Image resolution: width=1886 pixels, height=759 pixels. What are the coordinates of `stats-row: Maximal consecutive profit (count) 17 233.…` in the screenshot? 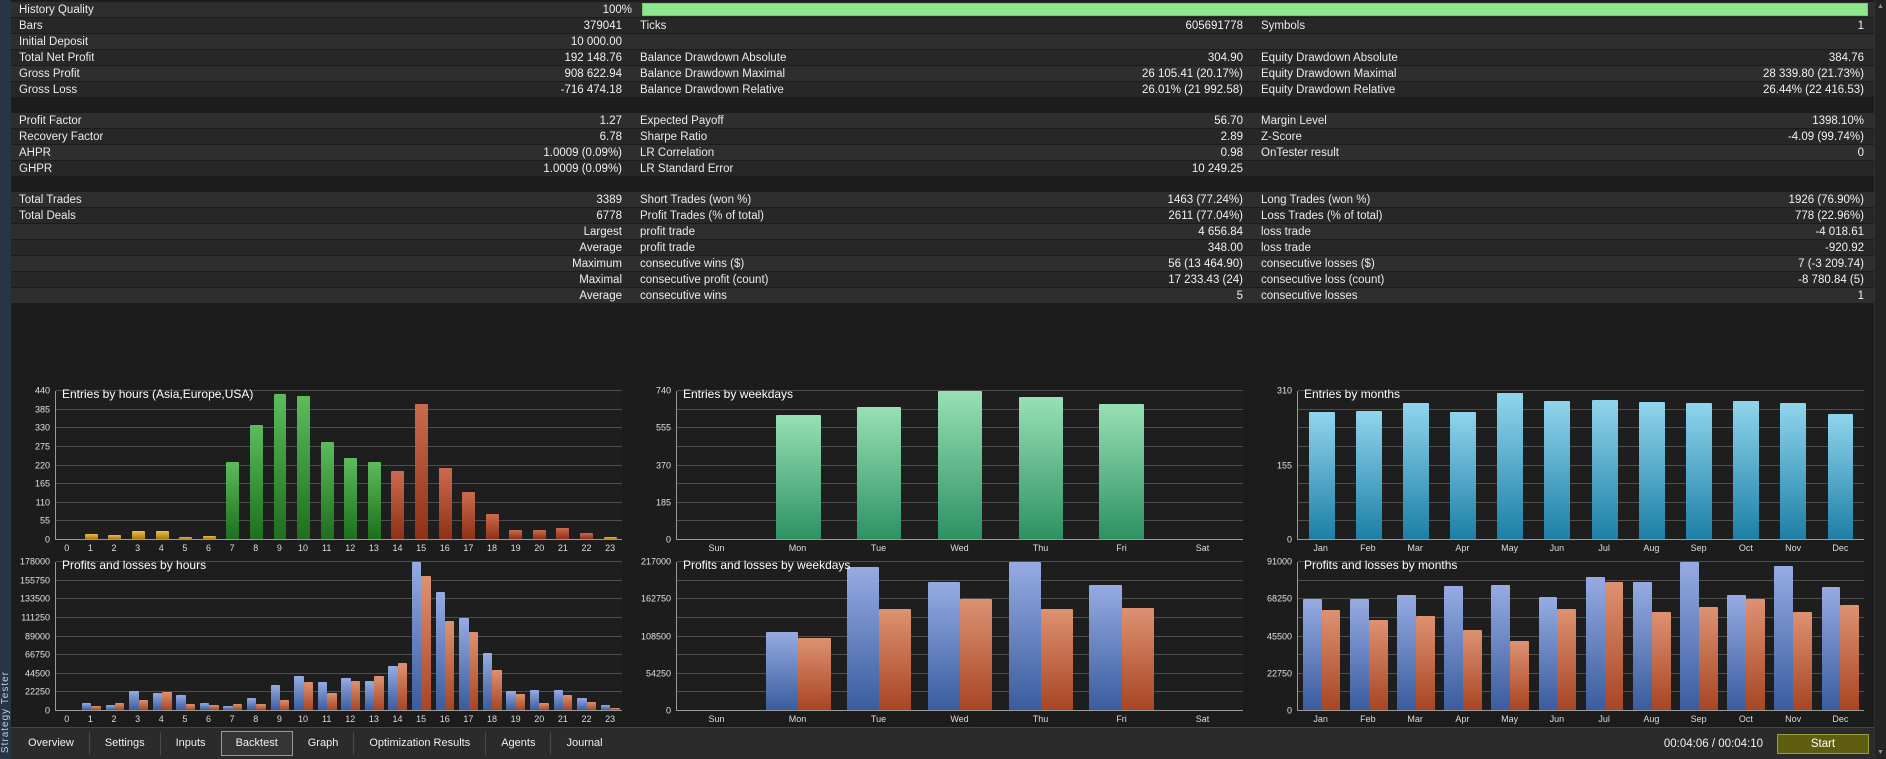 It's located at (942, 279).